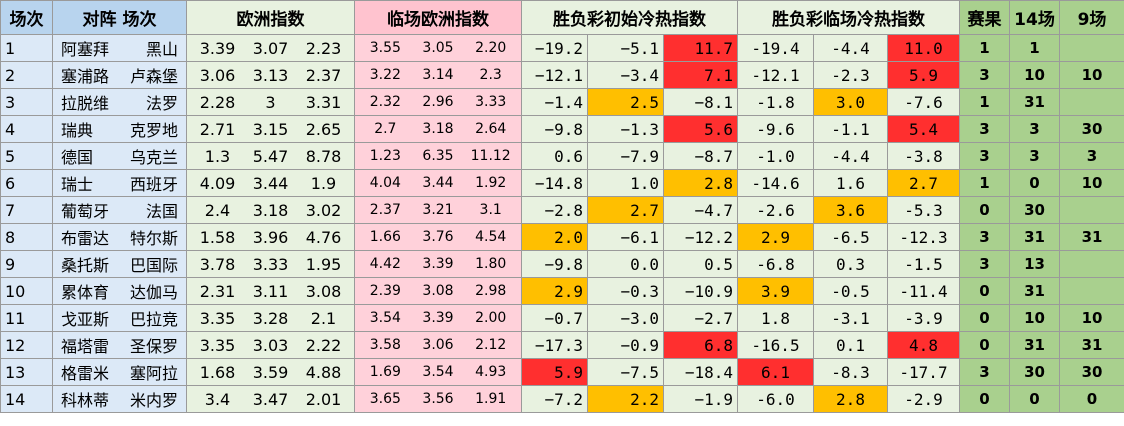  Describe the element at coordinates (26, 291) in the screenshot. I see `row-index: 10` at that location.